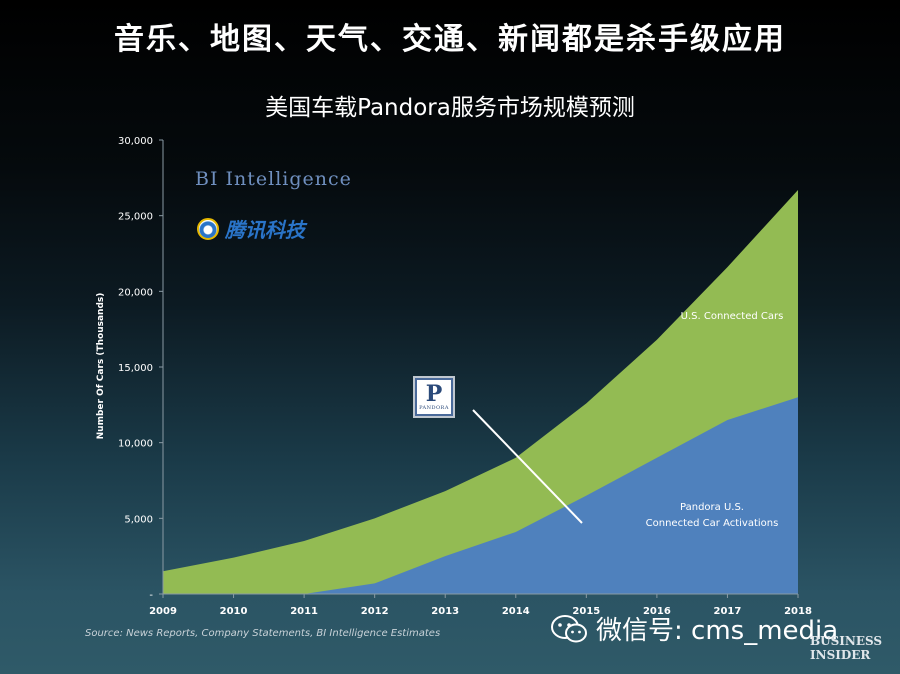 The width and height of the screenshot is (900, 674). I want to click on x-tick-label: 2010, so click(234, 611).